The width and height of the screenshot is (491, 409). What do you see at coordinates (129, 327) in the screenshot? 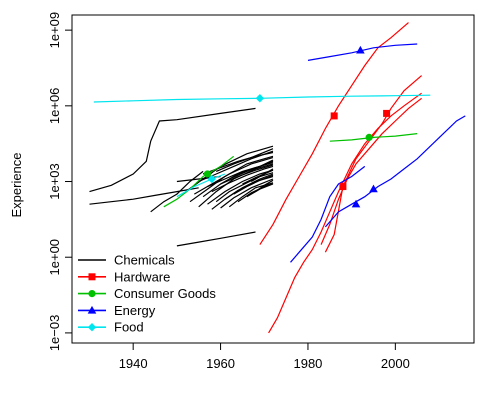
I see `legend-label: Food` at bounding box center [129, 327].